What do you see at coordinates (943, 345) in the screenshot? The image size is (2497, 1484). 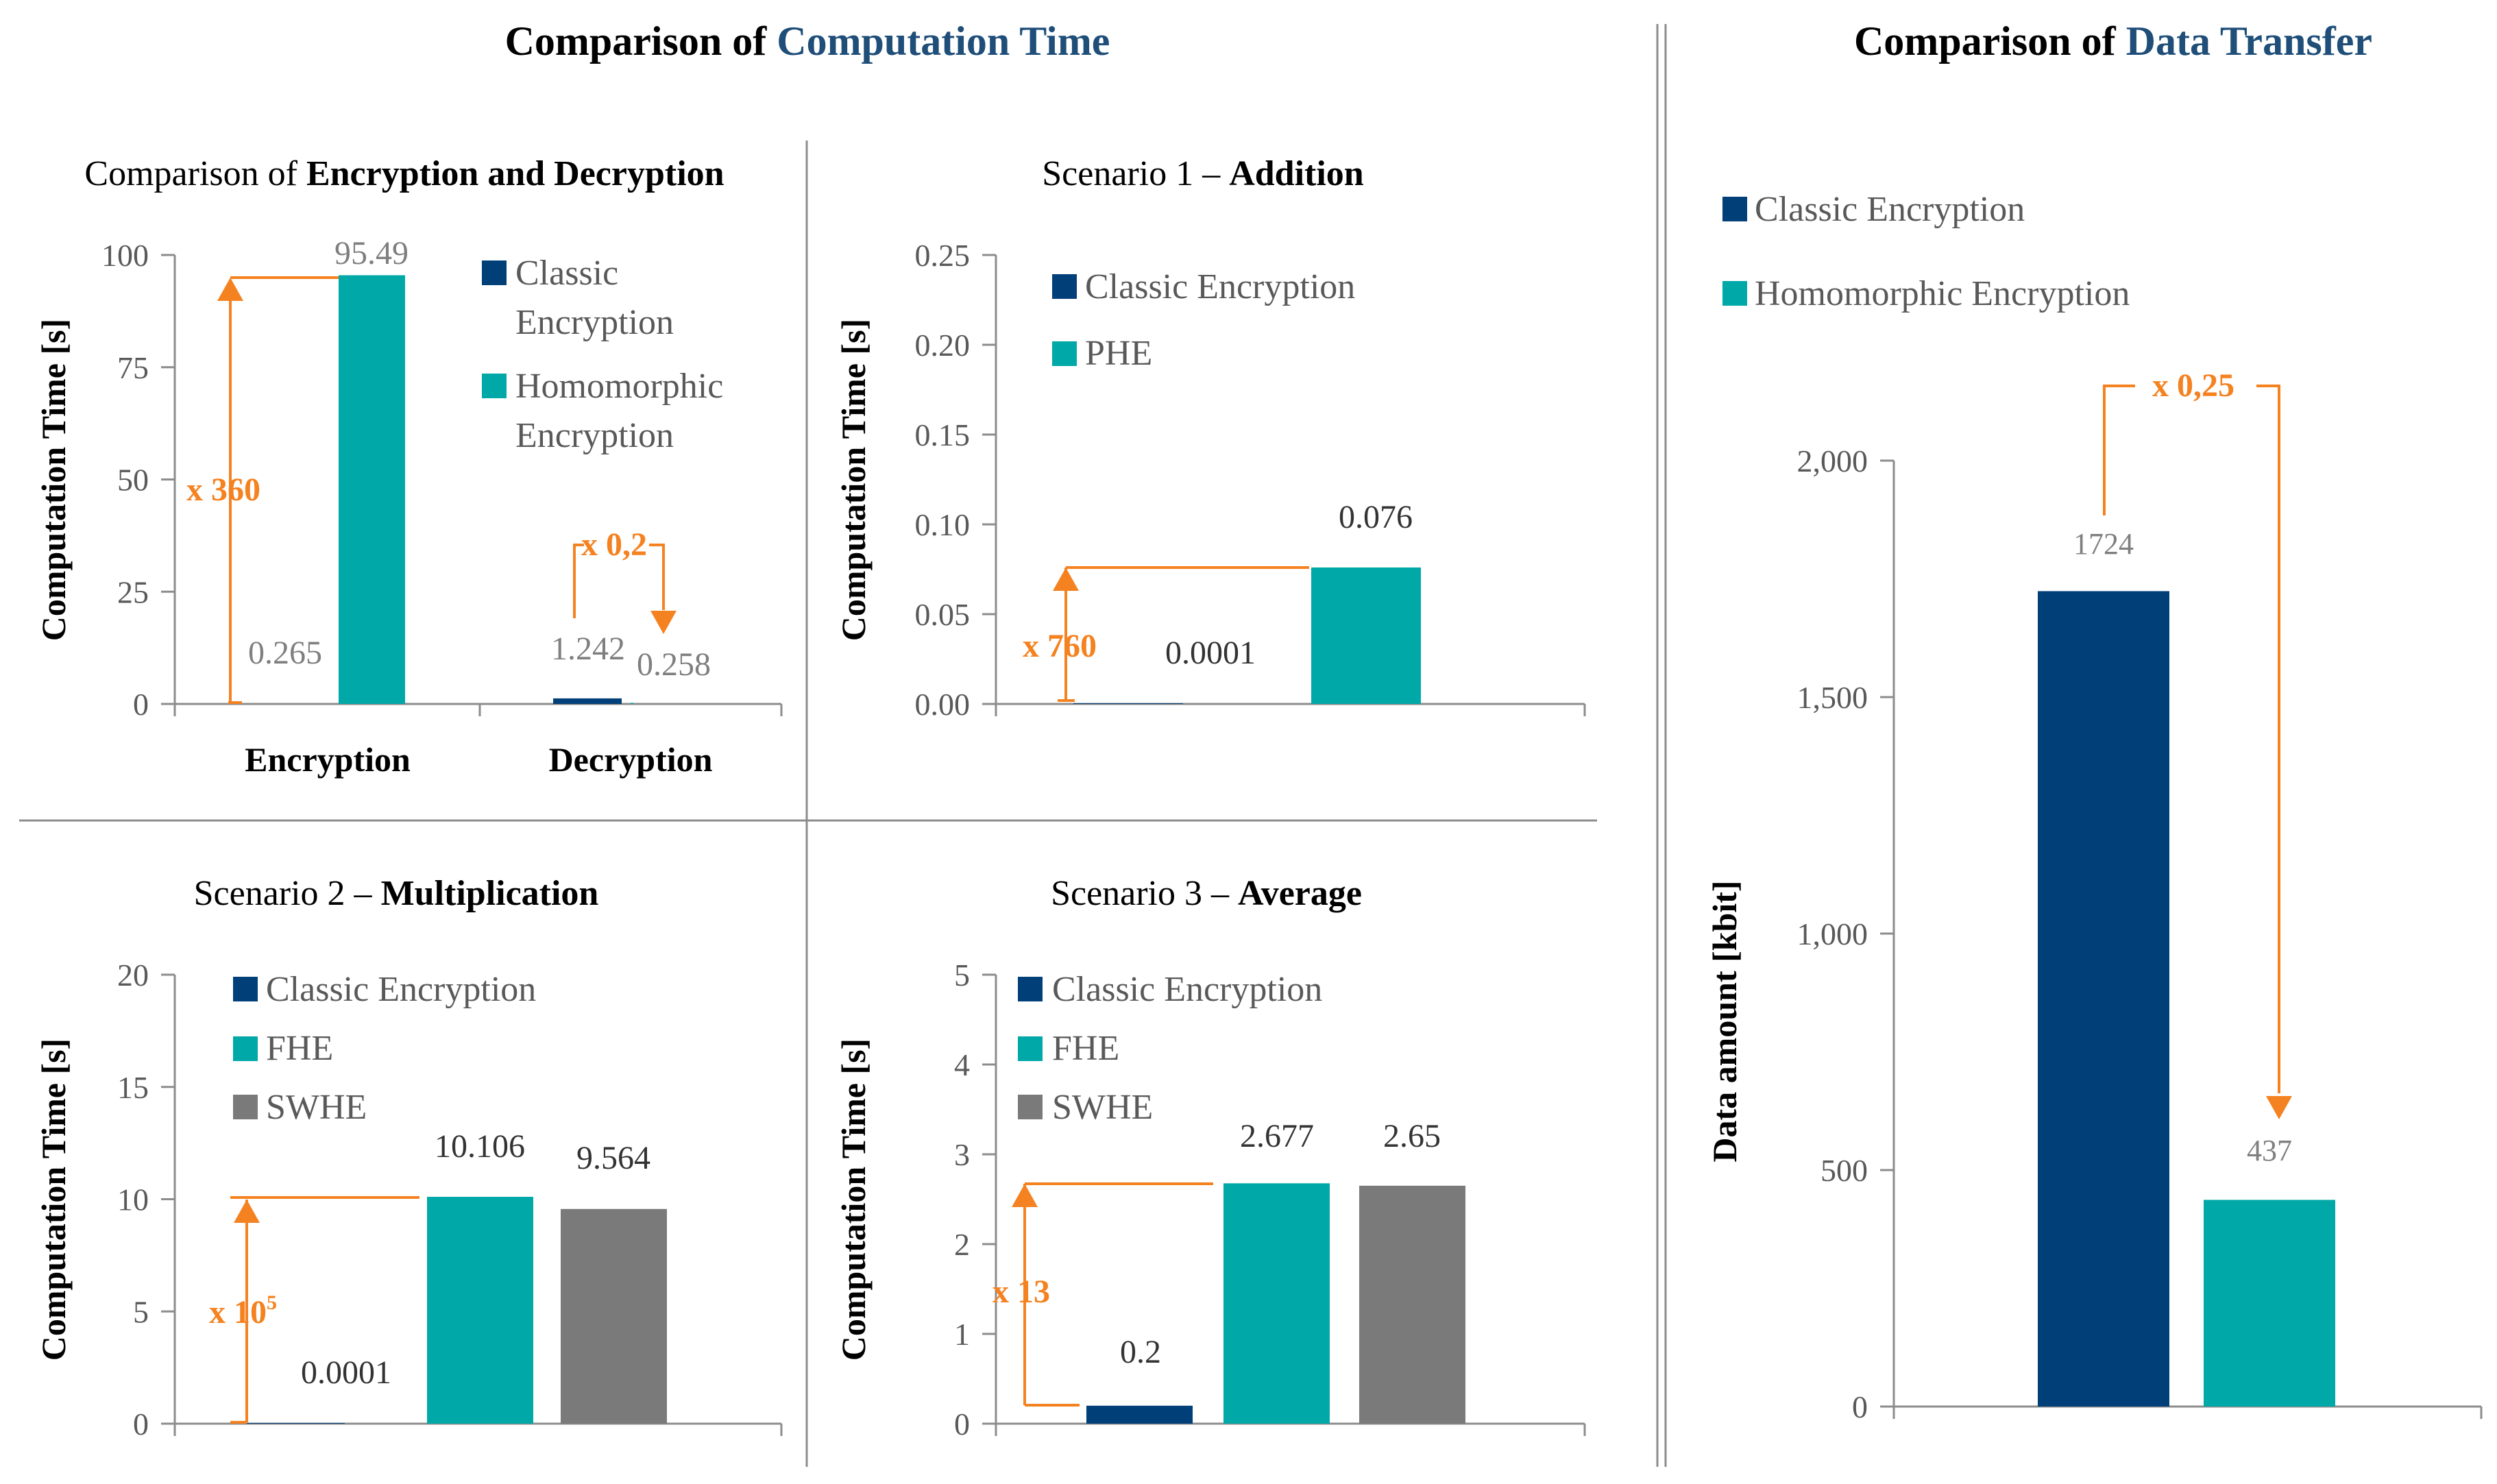 I see `y-tick-label: 0.20` at bounding box center [943, 345].